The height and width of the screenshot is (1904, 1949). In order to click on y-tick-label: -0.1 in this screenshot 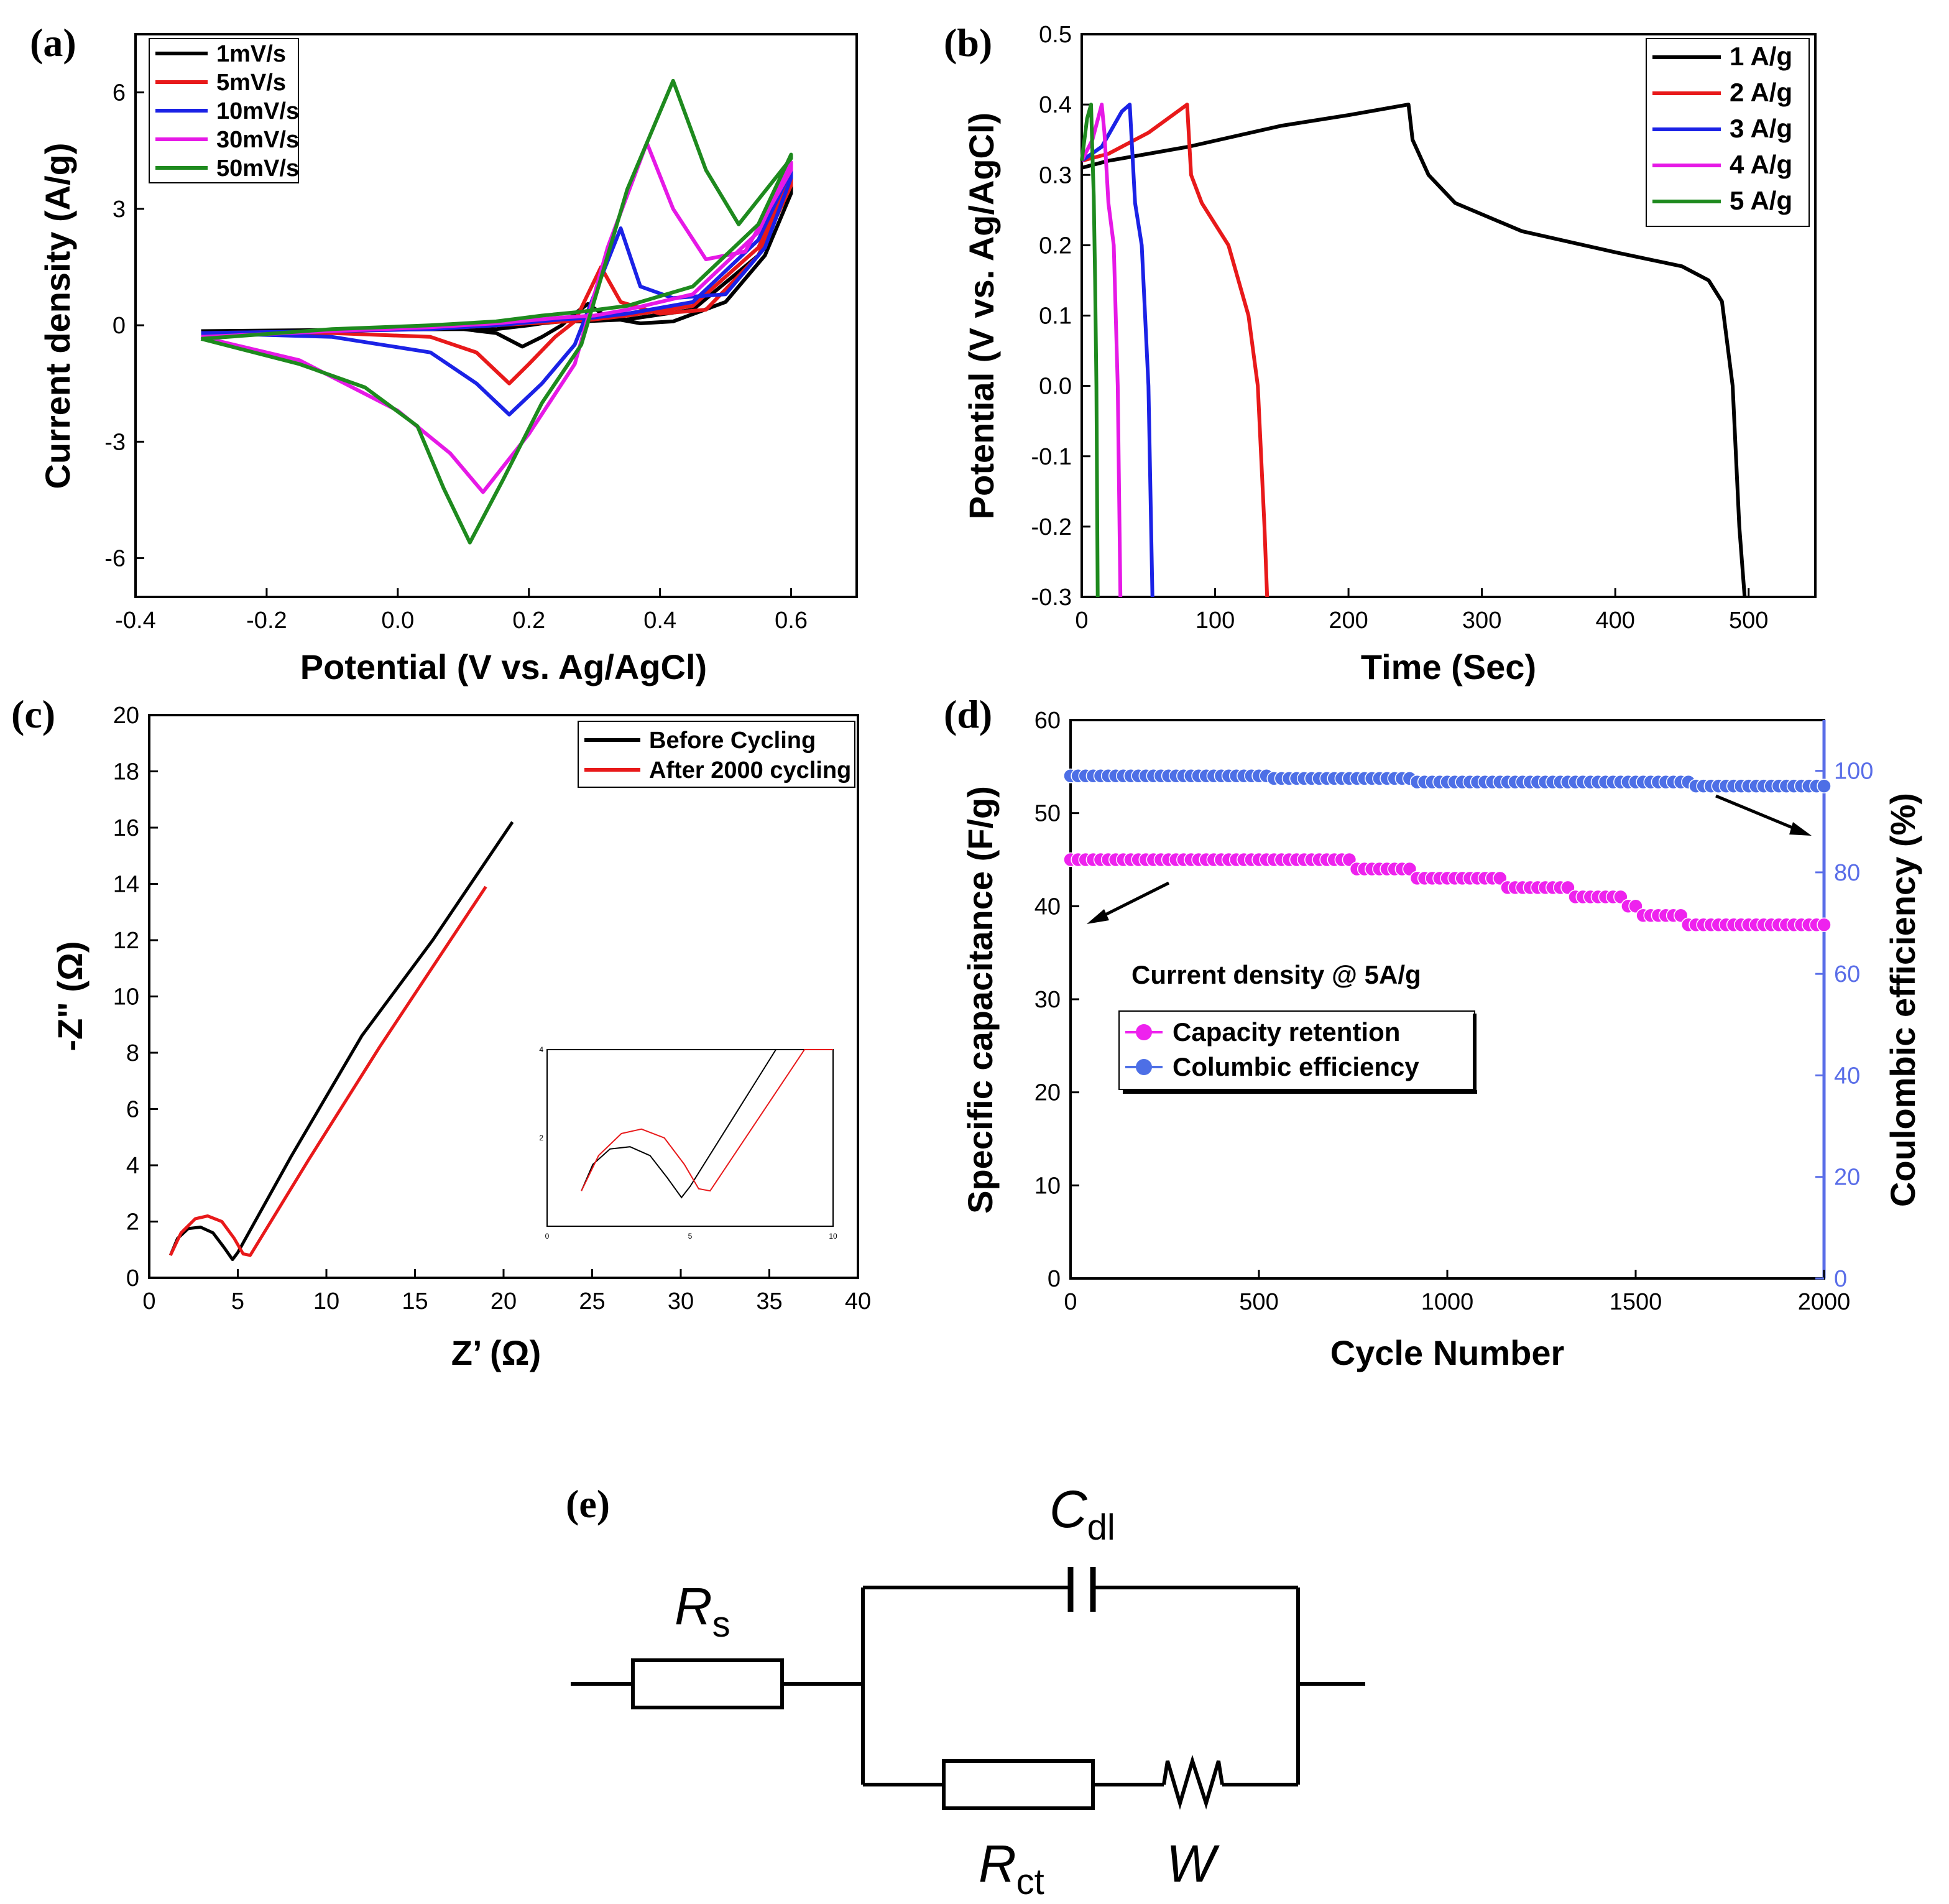, I will do `click(1051, 457)`.